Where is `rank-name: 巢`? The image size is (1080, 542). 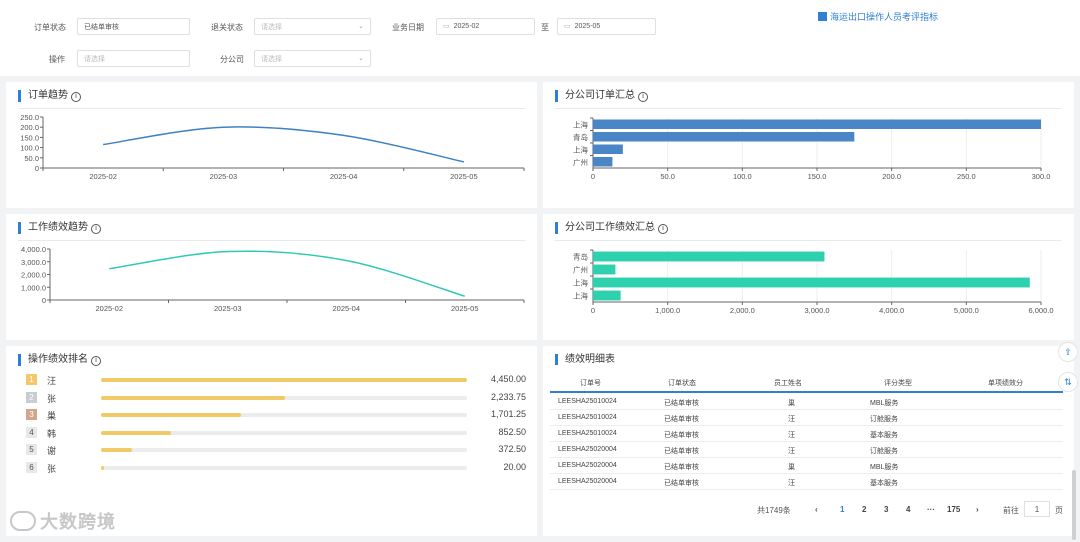 rank-name: 巢 is located at coordinates (52, 416).